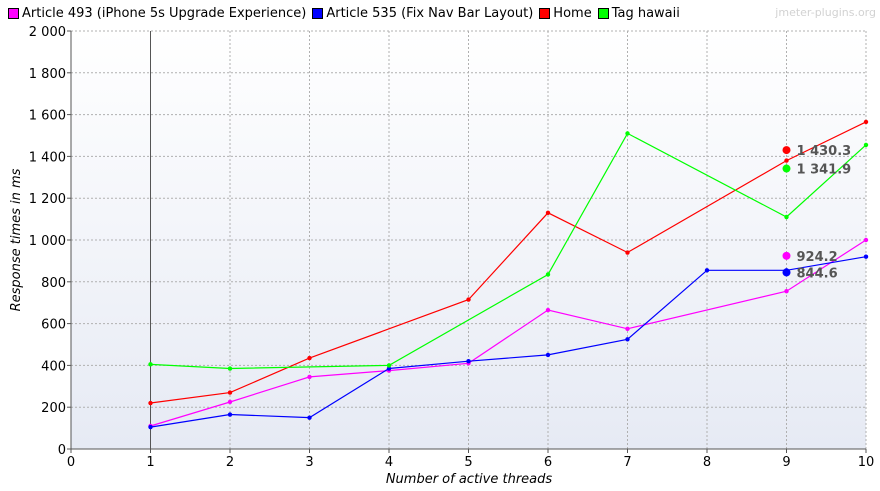  I want to click on legend-label: Tag hawaii, so click(645, 13).